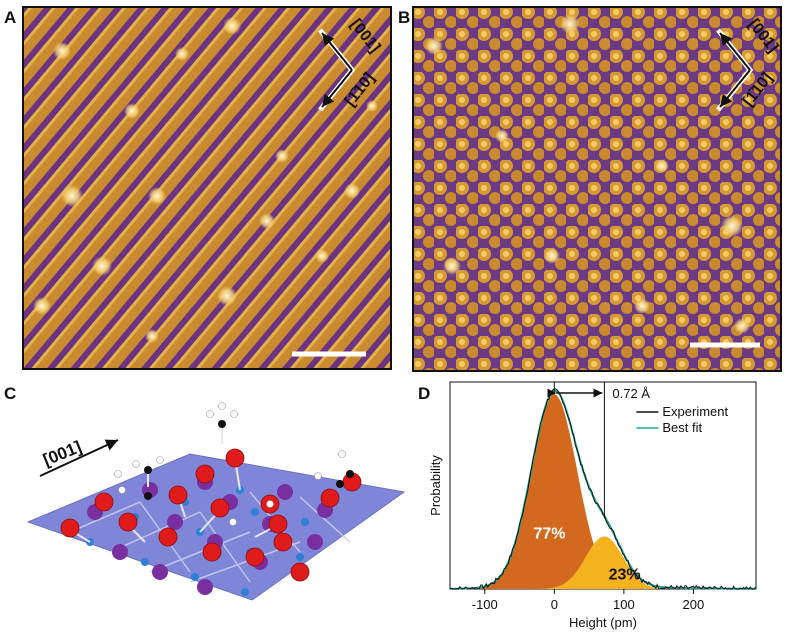 This screenshot has width=792, height=634. I want to click on component-2-area, so click(603, 562).